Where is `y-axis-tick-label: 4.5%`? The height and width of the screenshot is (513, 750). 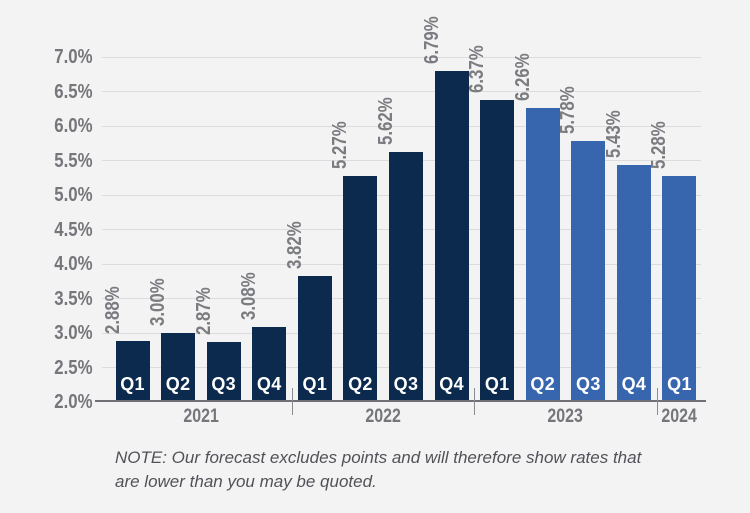
y-axis-tick-label: 4.5% is located at coordinates (63, 230).